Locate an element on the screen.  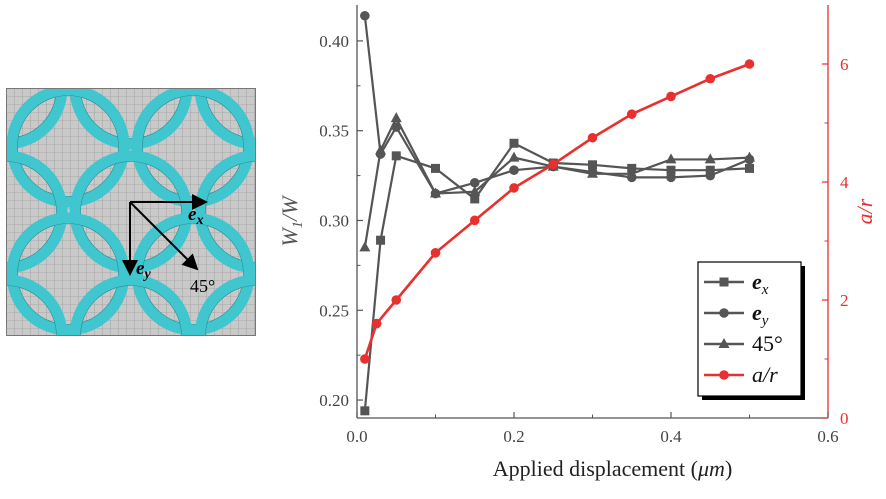
ex-label: ex is located at coordinates (195, 216).